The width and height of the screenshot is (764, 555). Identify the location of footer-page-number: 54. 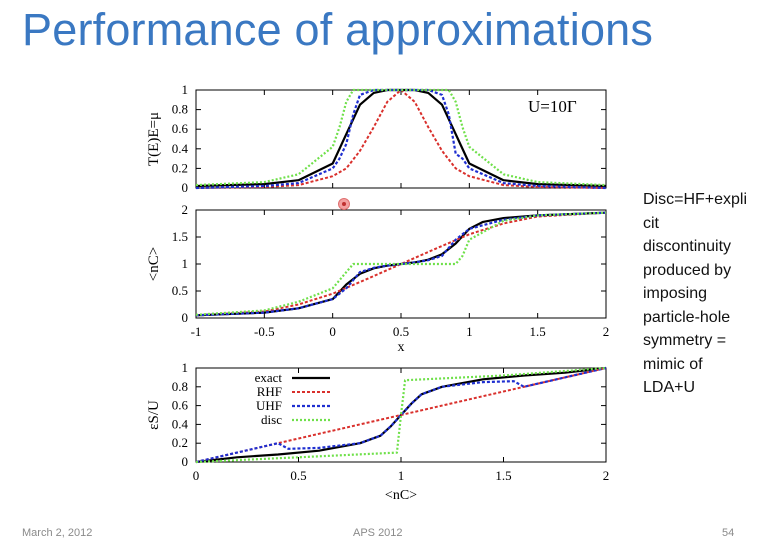
(728, 533).